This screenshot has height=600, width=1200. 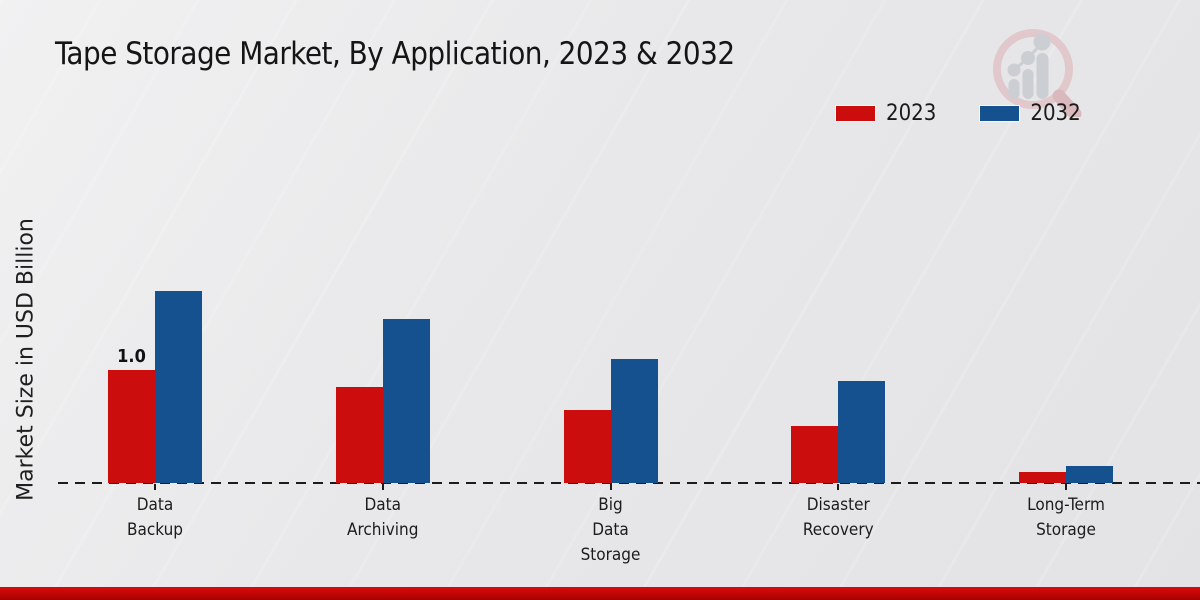 I want to click on legend-item-2032: 2032, so click(x=1030, y=113).